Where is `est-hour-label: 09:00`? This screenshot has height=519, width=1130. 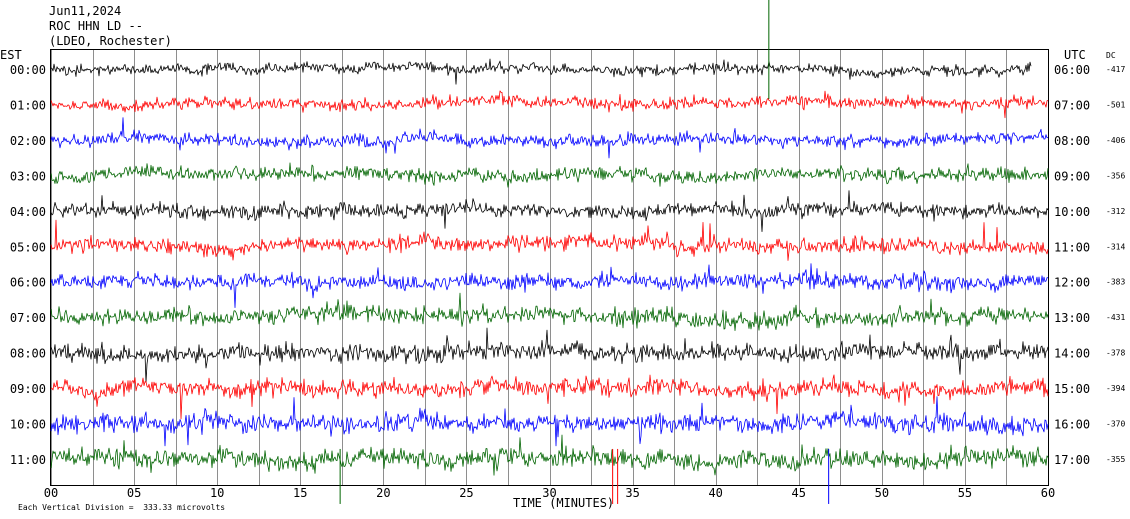 est-hour-label: 09:00 is located at coordinates (28, 389).